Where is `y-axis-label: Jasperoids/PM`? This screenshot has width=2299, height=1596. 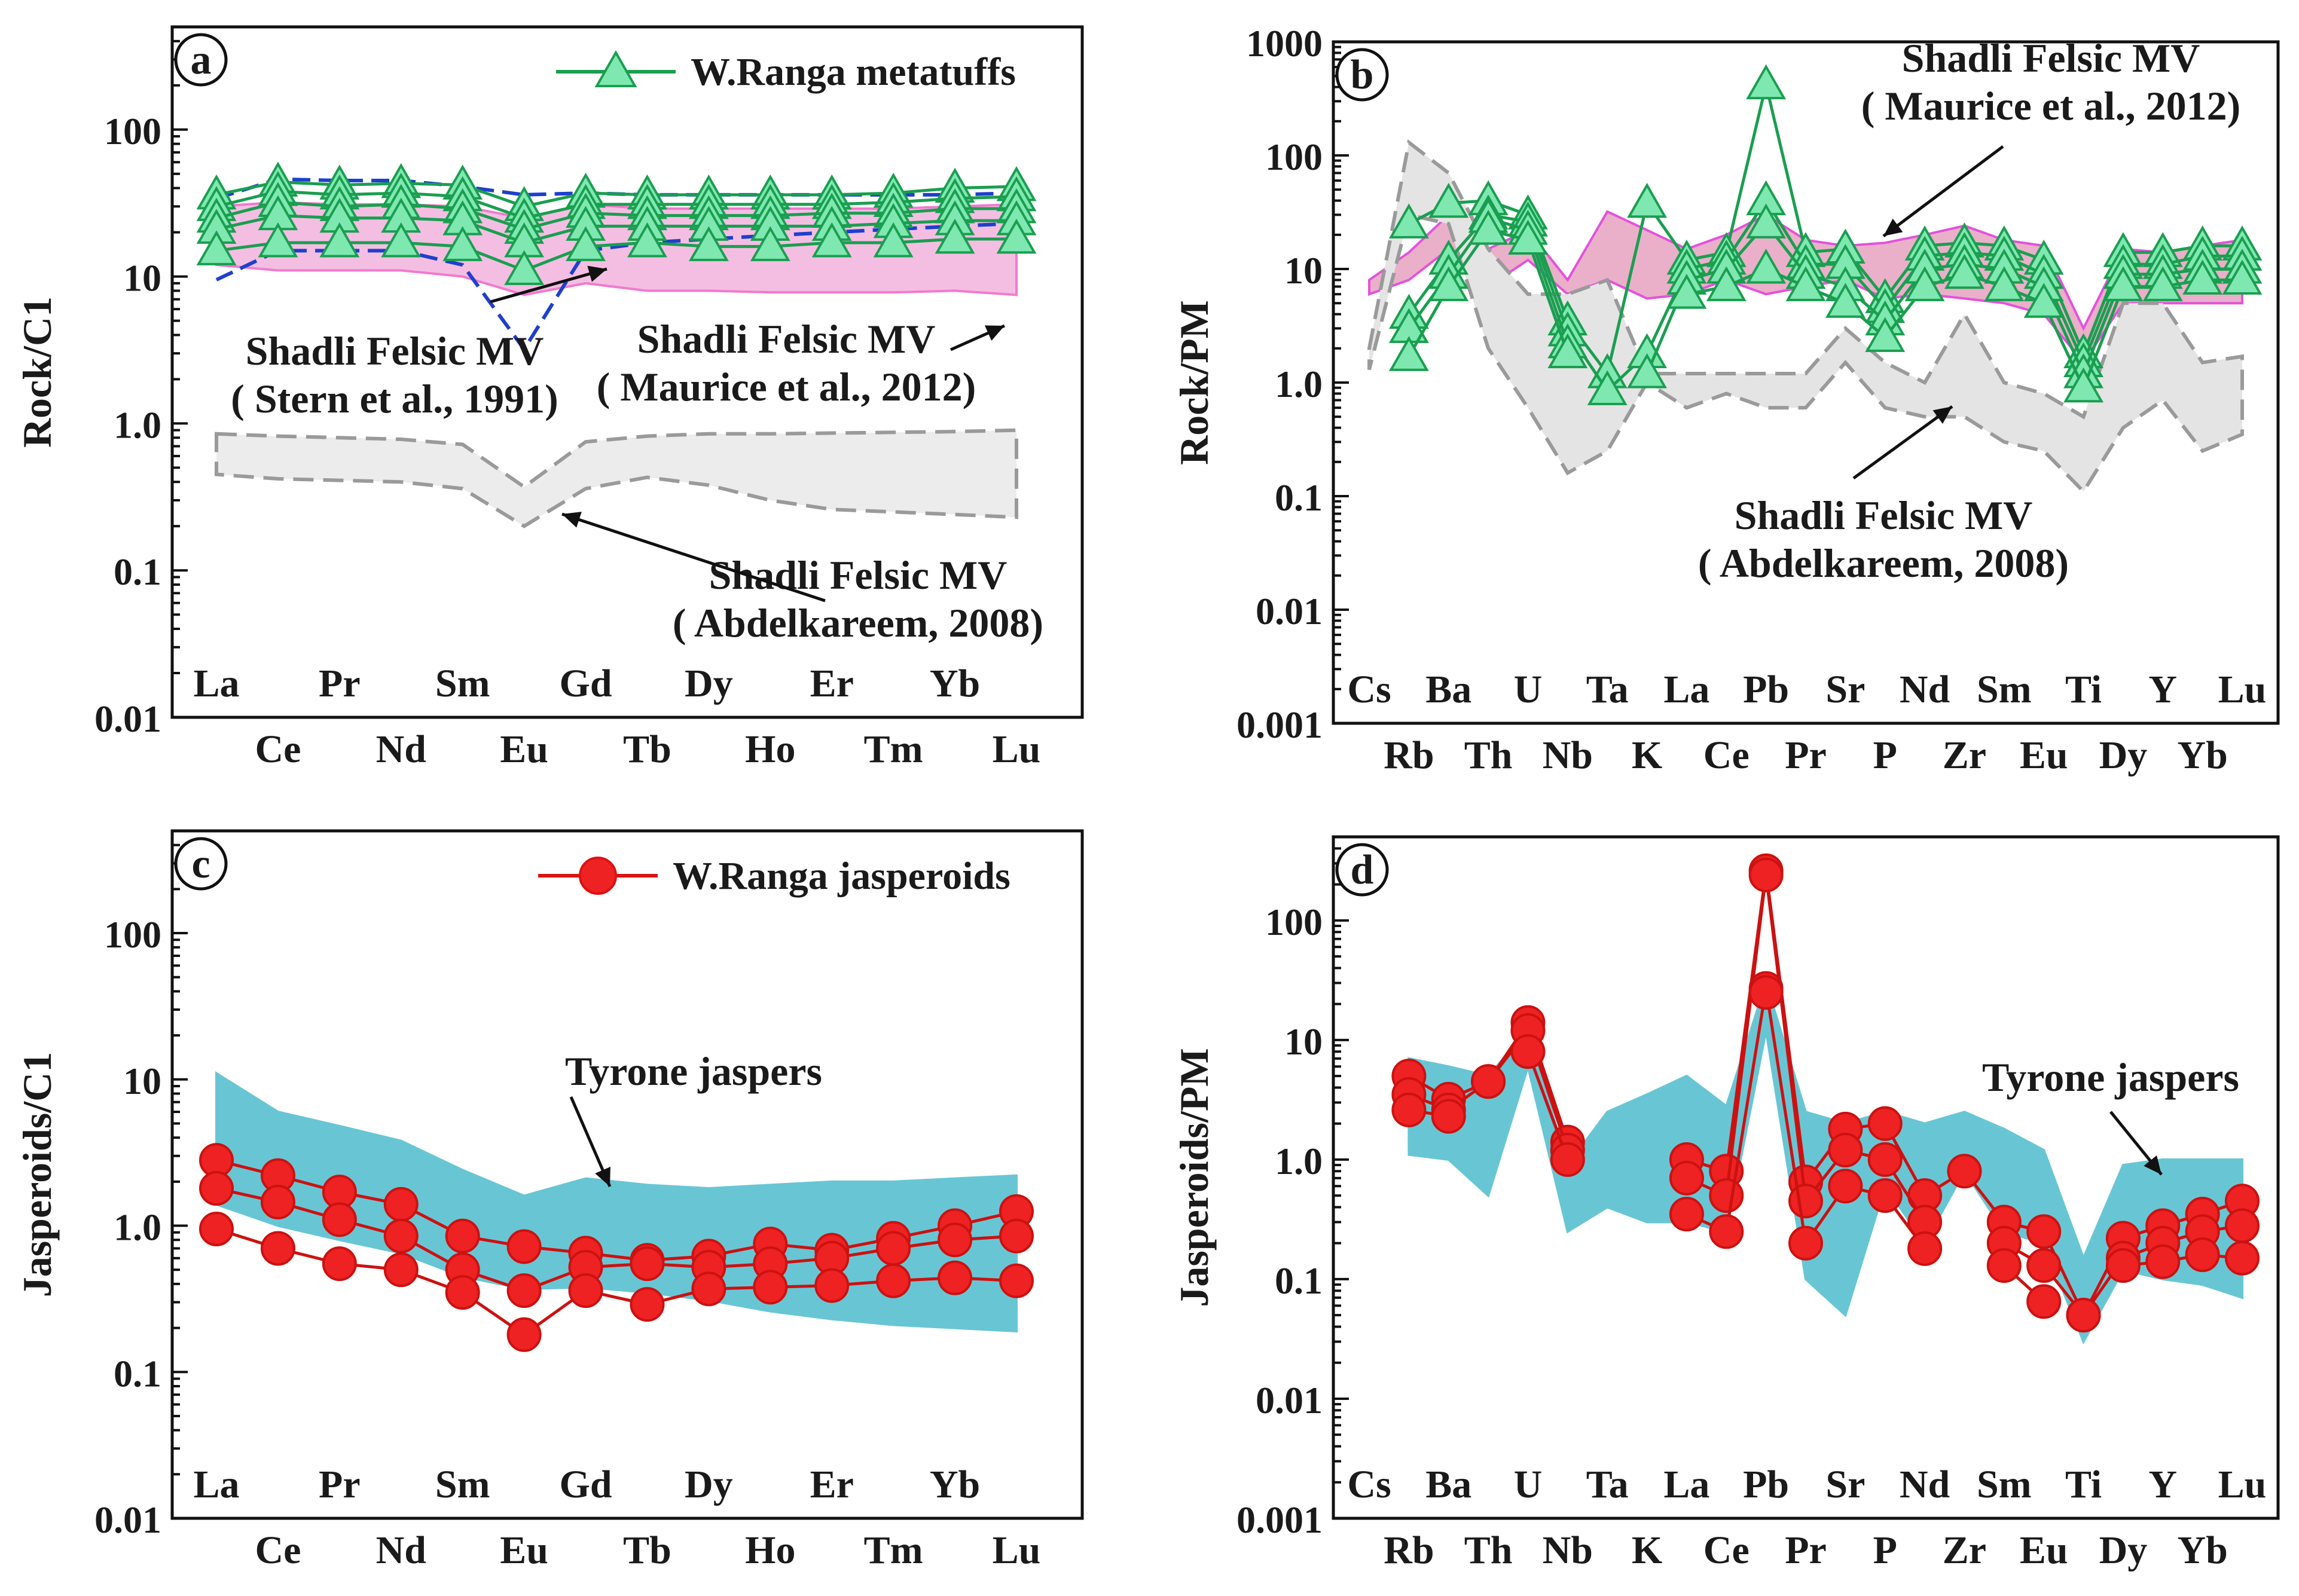 y-axis-label: Jasperoids/PM is located at coordinates (1194, 1177).